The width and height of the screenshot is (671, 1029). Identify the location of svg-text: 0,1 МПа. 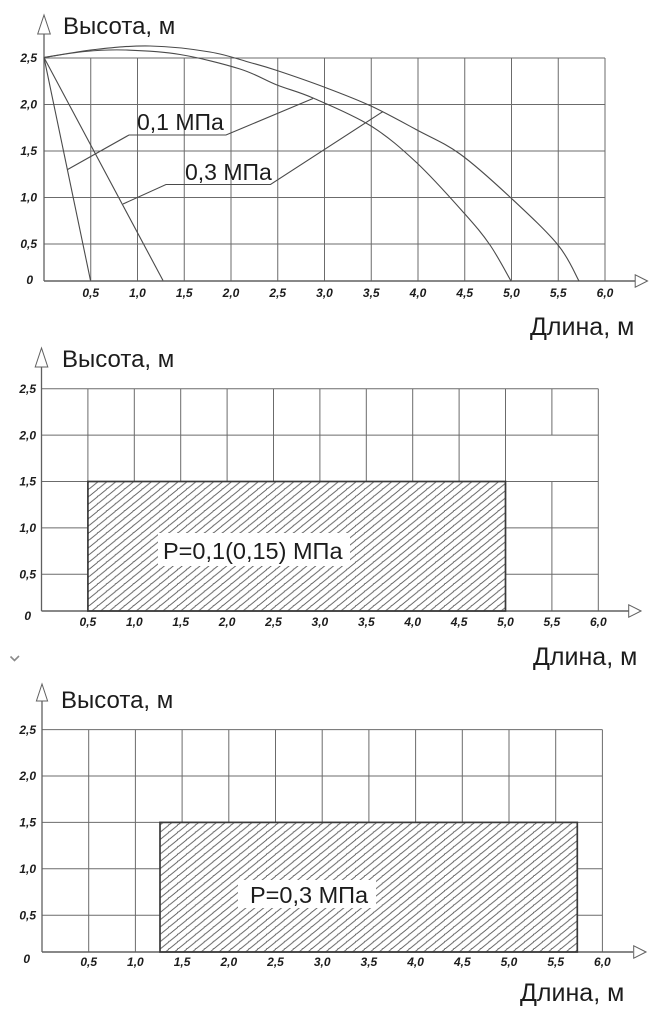
(180, 122).